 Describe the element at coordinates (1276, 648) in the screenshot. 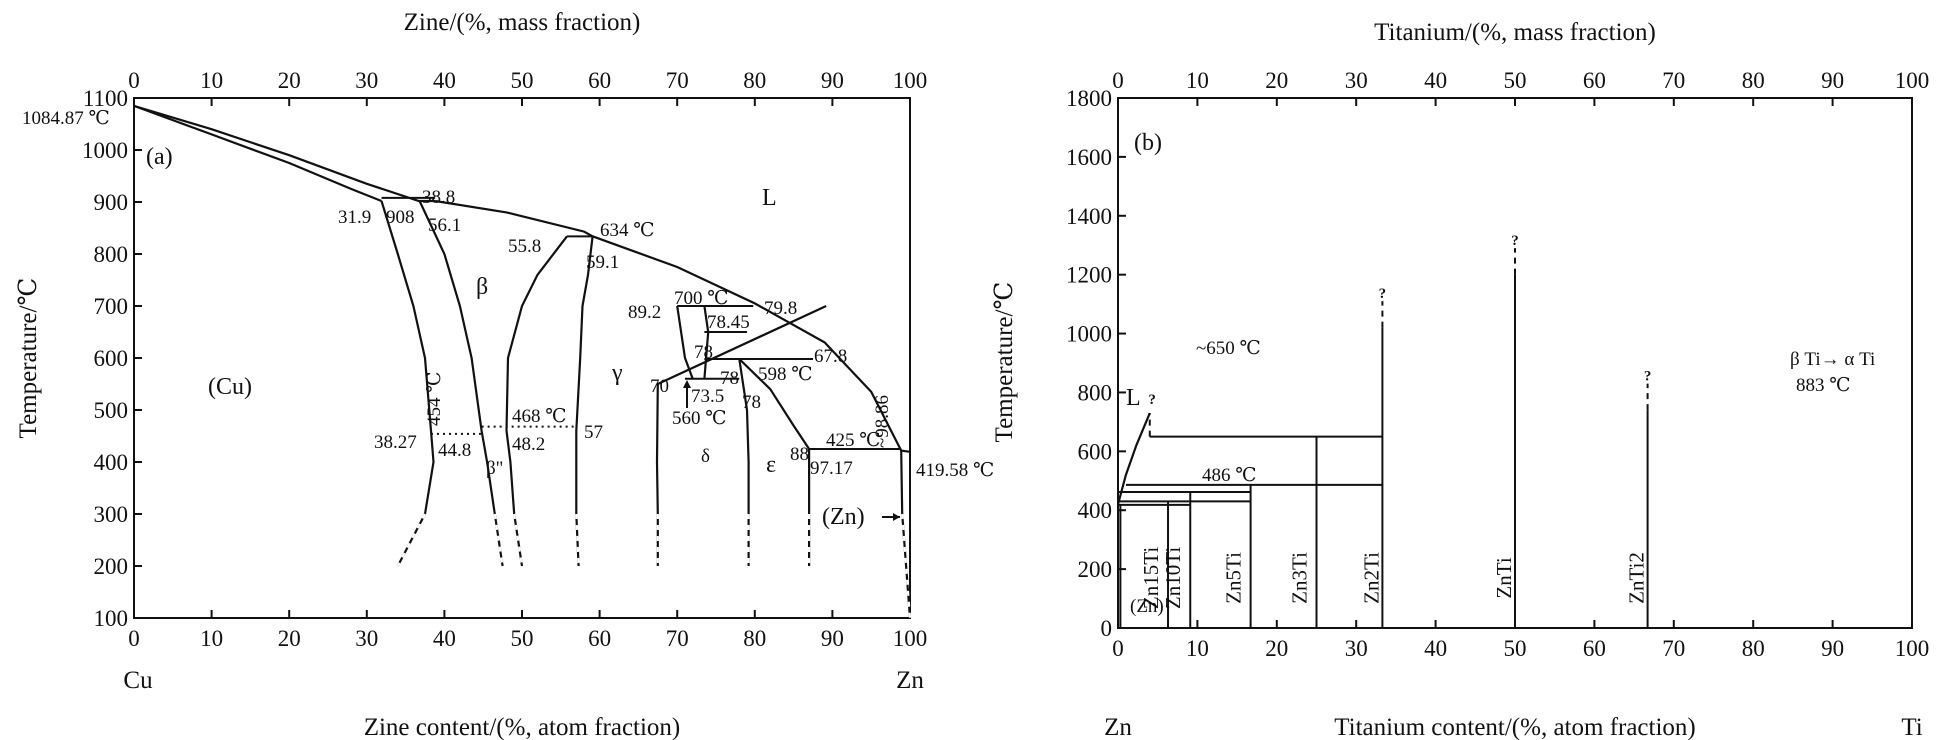

I see `x-tick-label: 20` at that location.